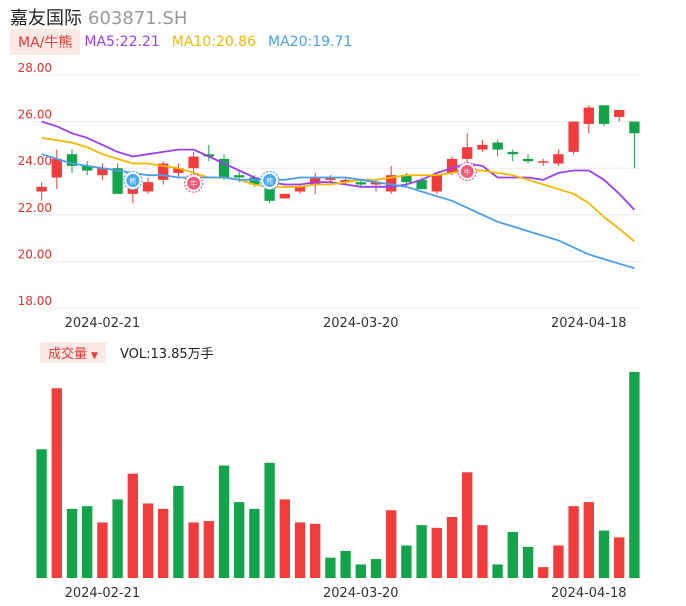 The width and height of the screenshot is (686, 606). What do you see at coordinates (122, 42) in the screenshot?
I see `ma5-legend: MA5:22.21` at bounding box center [122, 42].